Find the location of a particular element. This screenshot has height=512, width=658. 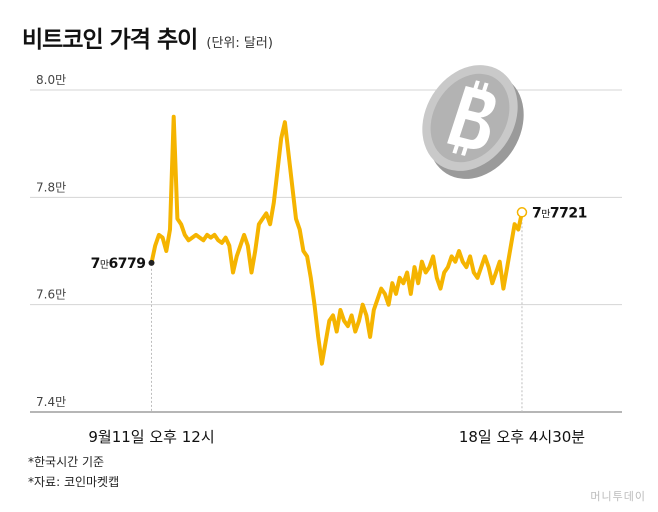

timezone-note: *한국시간 기준 is located at coordinates (66, 462).